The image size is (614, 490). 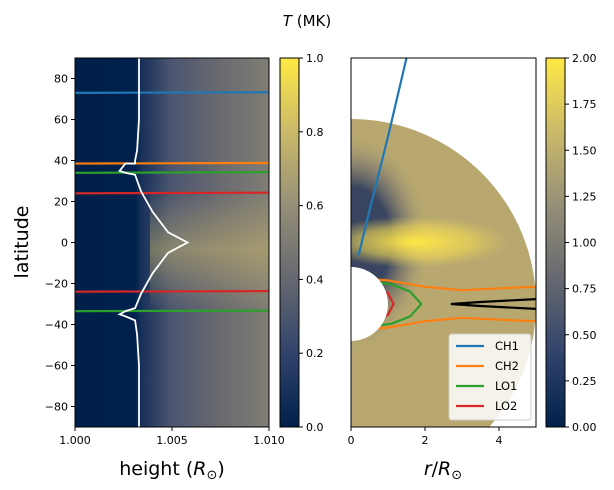 I want to click on colorbar-tick-label: 0.8, so click(x=315, y=132).